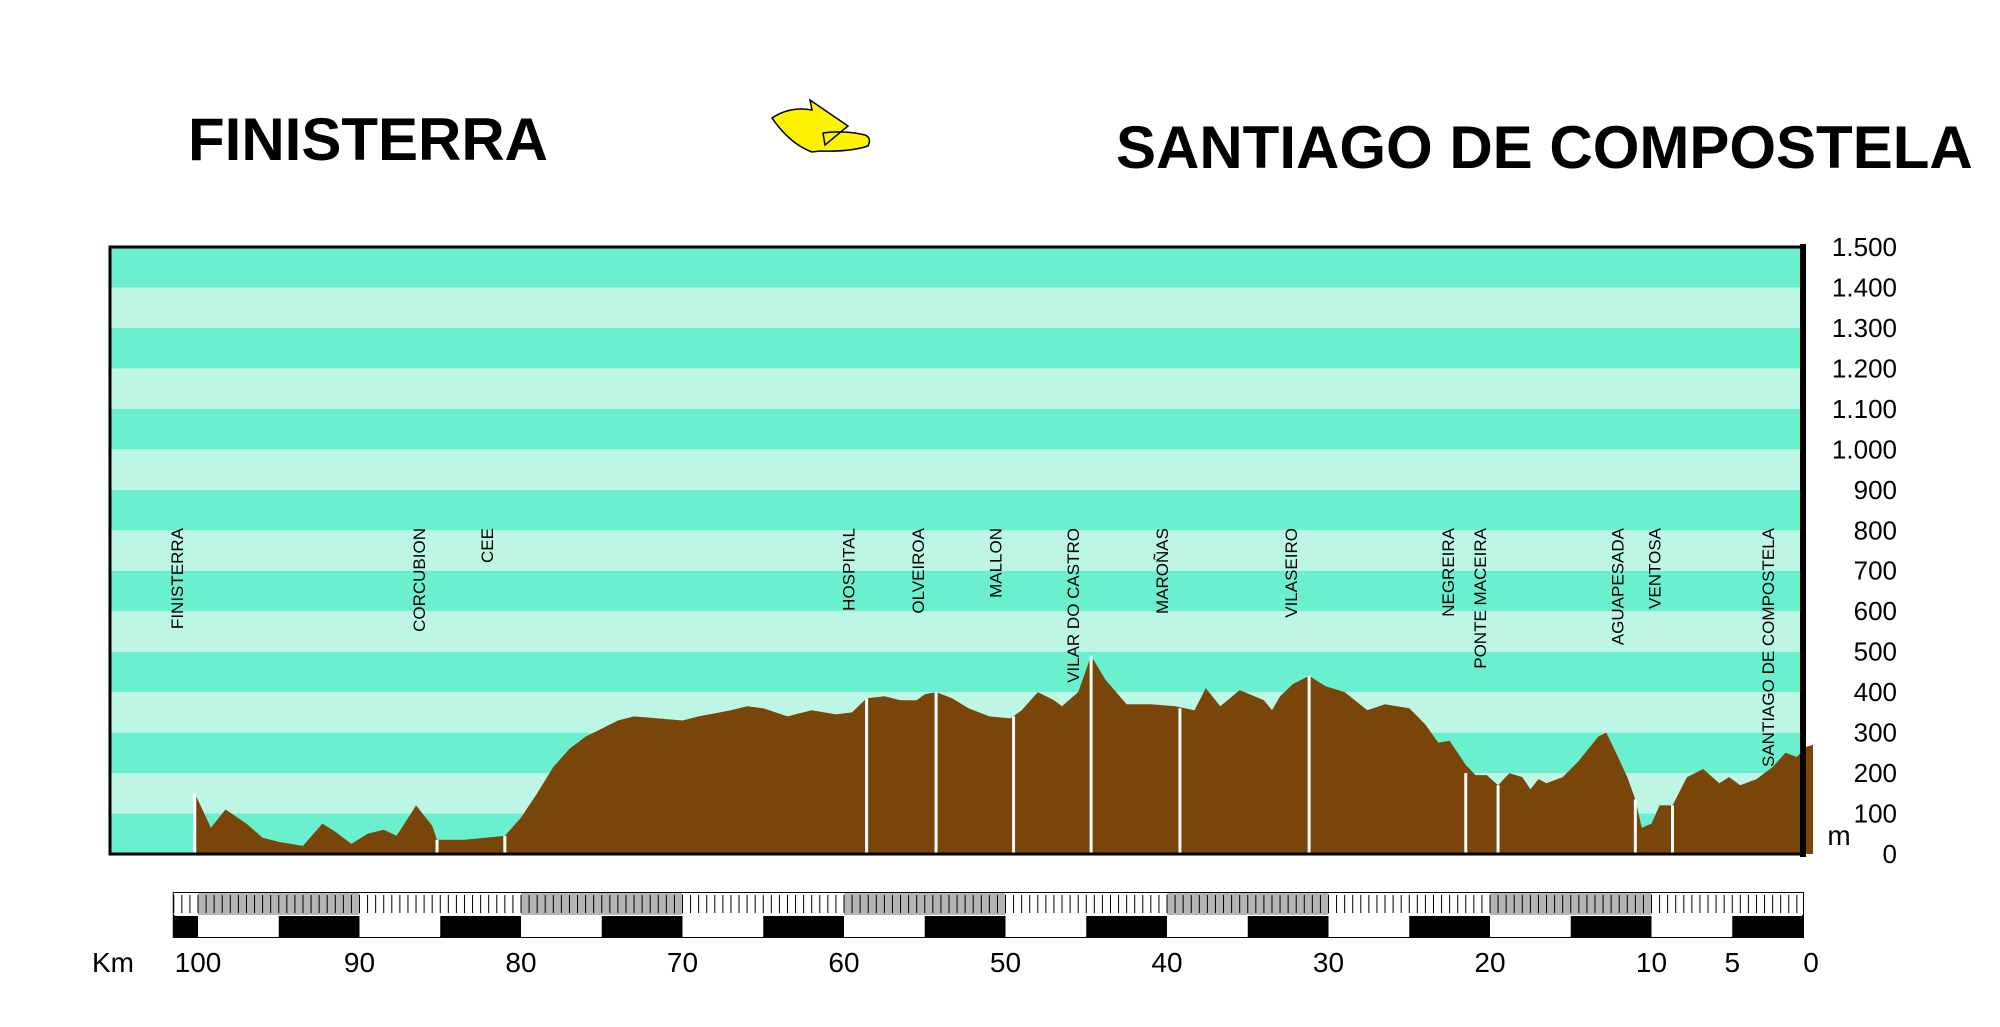  I want to click on y-tick-label: 1.300, so click(1864, 328).